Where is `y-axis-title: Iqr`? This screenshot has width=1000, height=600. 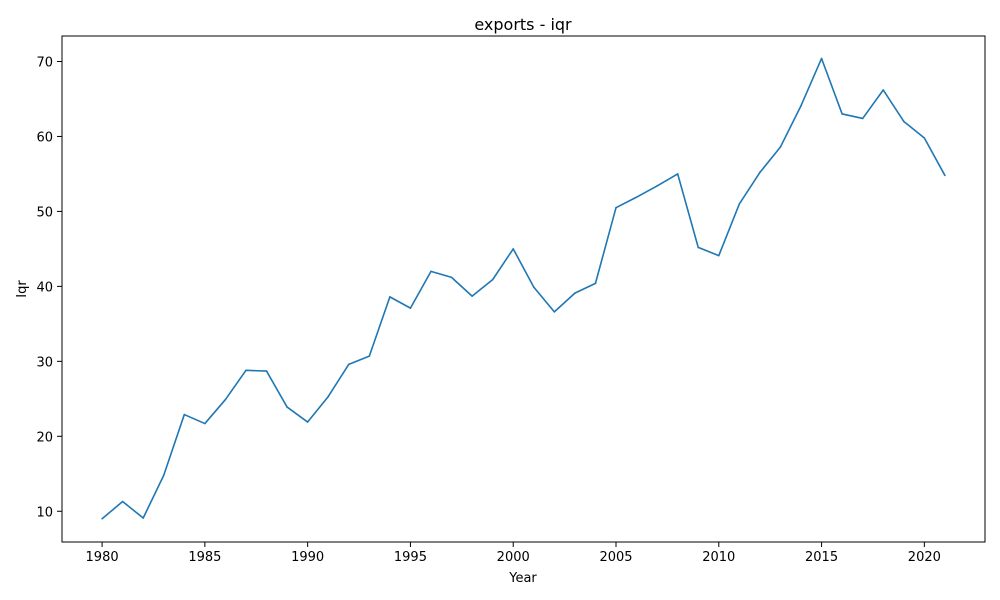 y-axis-title: Iqr is located at coordinates (22, 289).